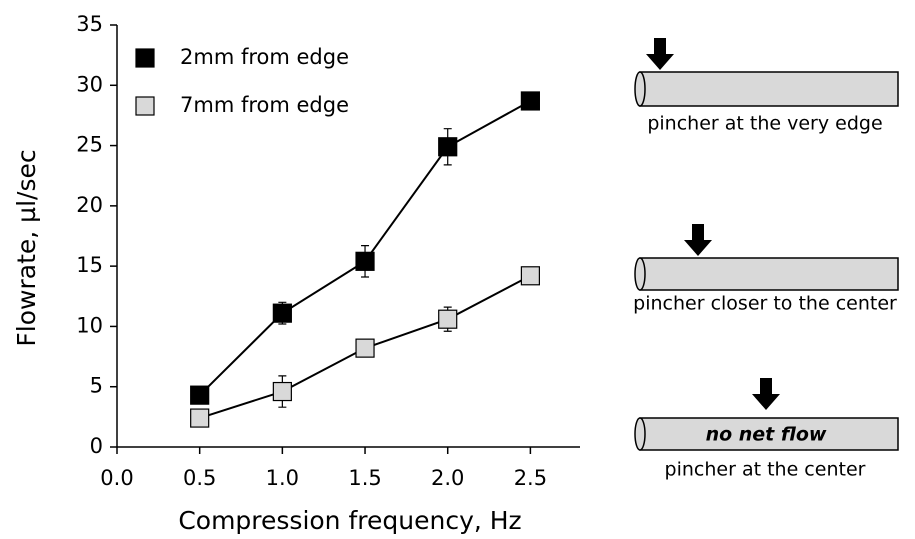  I want to click on x-tick-label: 1.5, so click(364, 478).